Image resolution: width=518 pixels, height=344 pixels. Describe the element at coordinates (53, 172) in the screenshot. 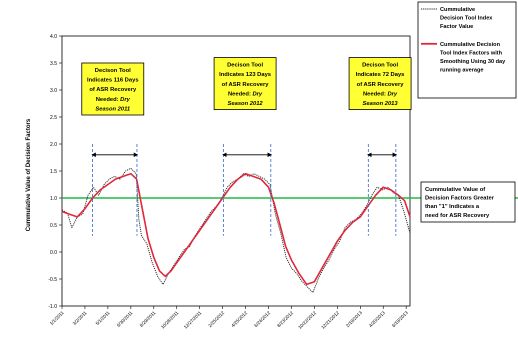

I see `y-tick-label: 1.5` at that location.